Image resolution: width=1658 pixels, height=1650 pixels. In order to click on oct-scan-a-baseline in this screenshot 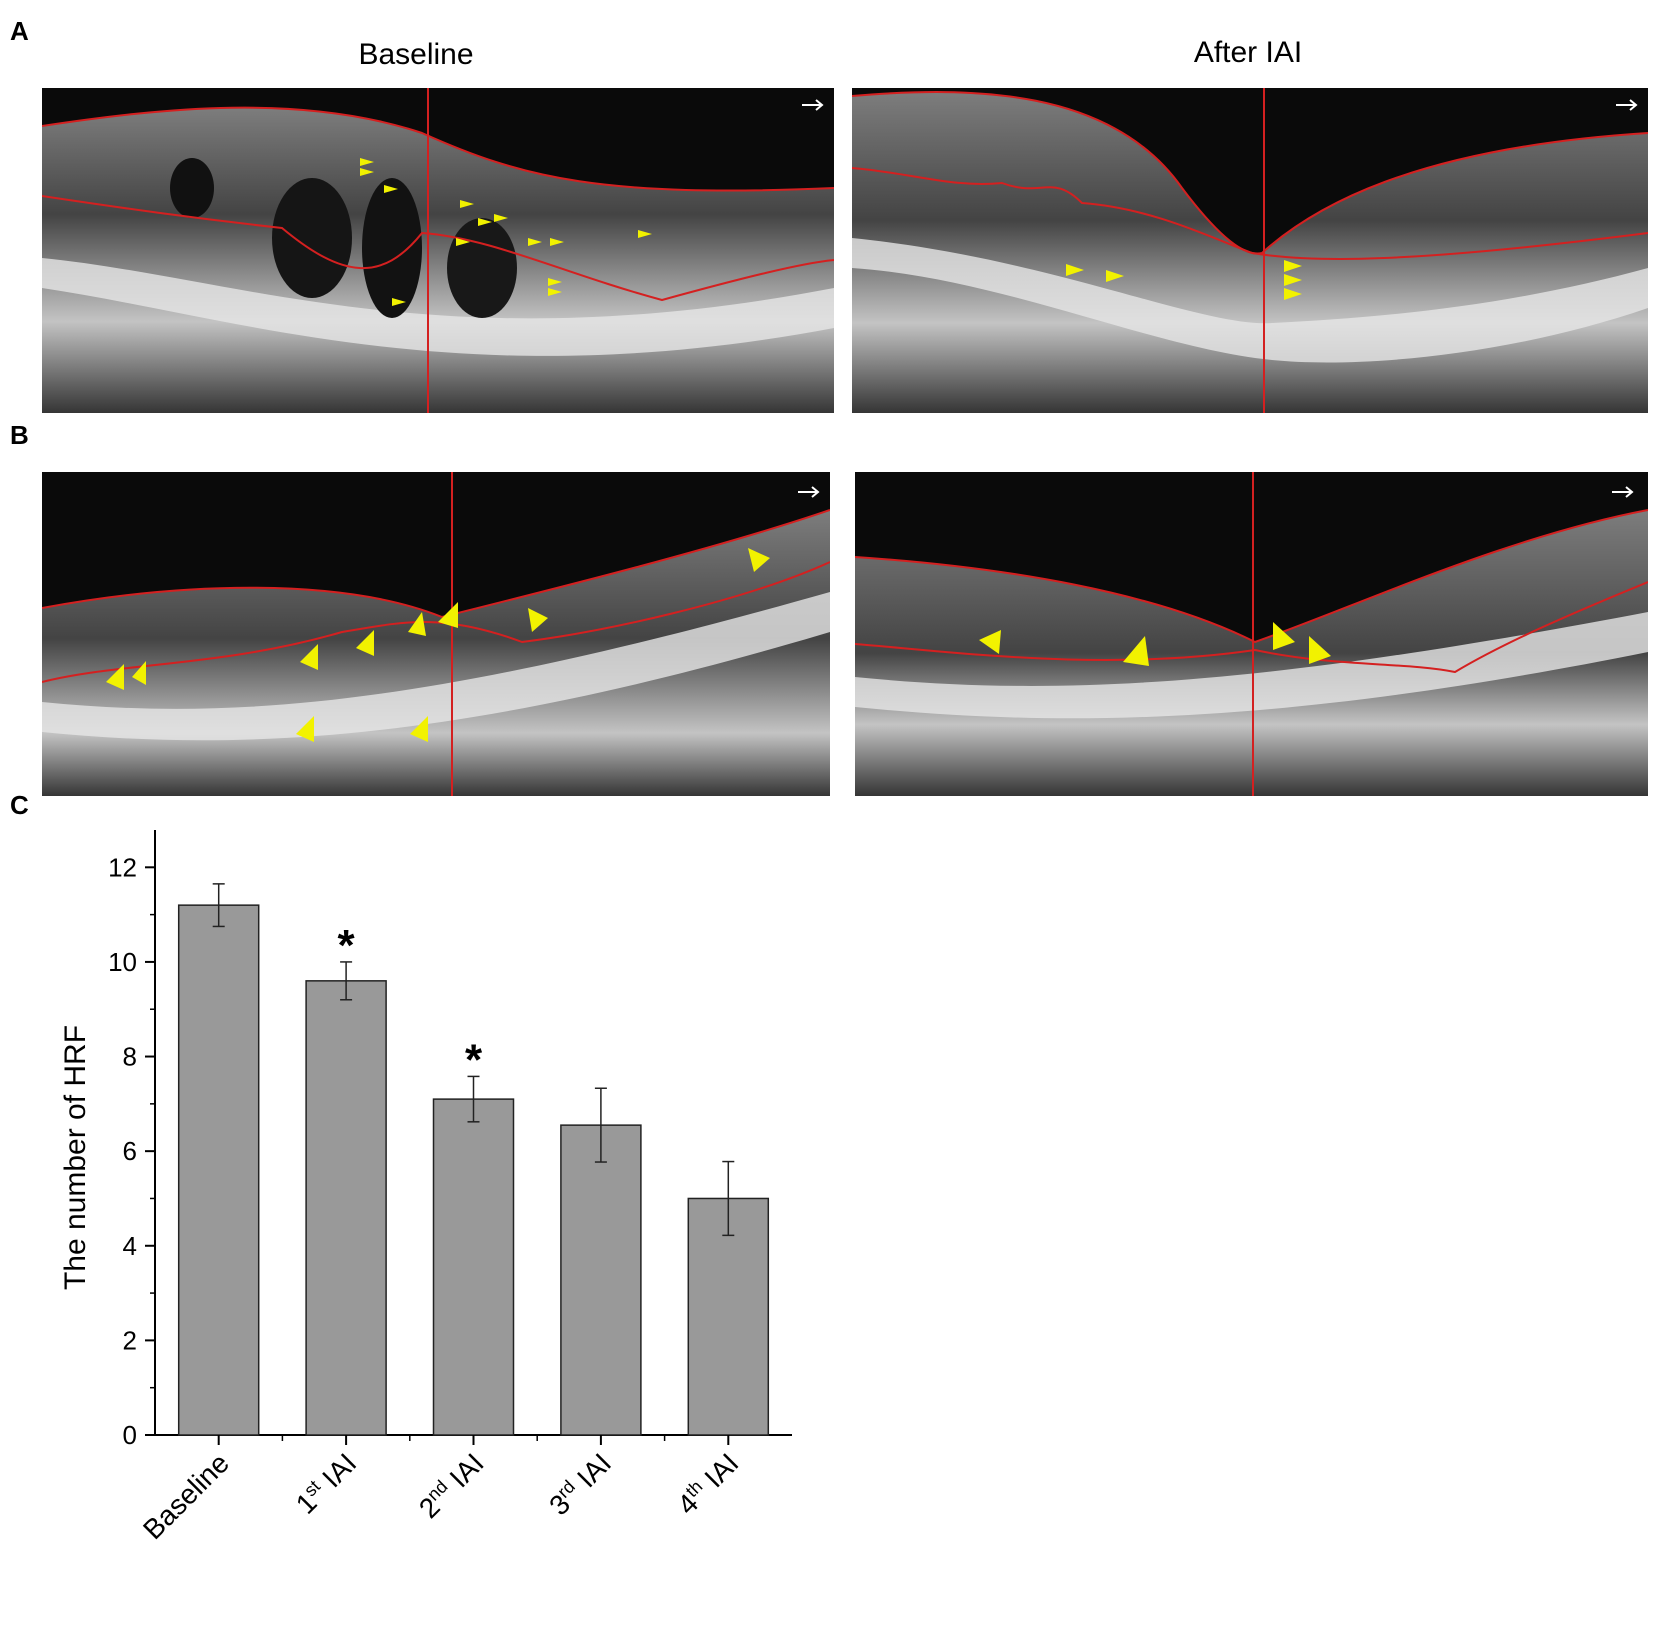, I will do `click(438, 250)`.